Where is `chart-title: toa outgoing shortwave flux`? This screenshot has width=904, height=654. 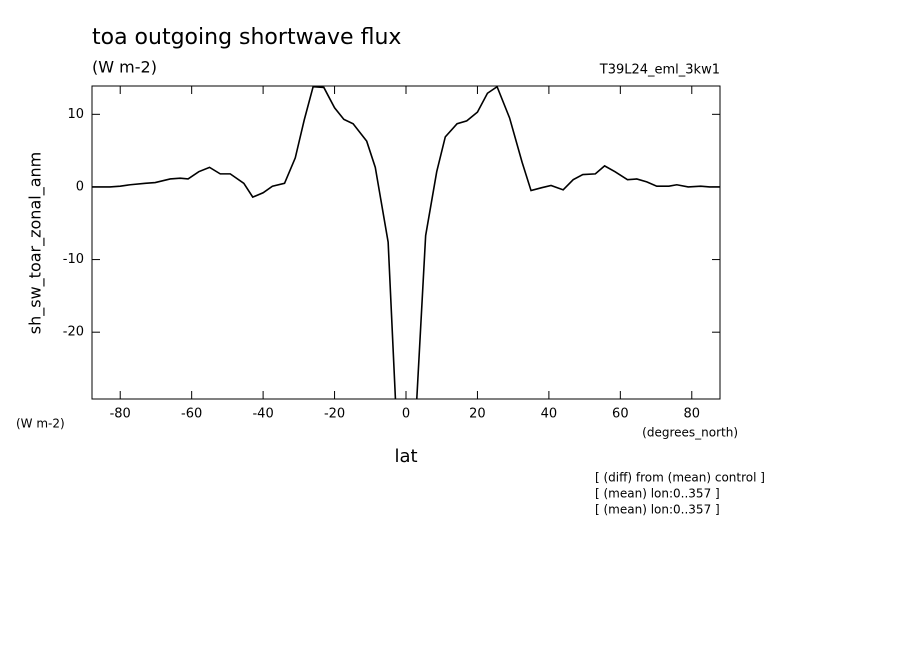
chart-title: toa outgoing shortwave flux is located at coordinates (246, 37).